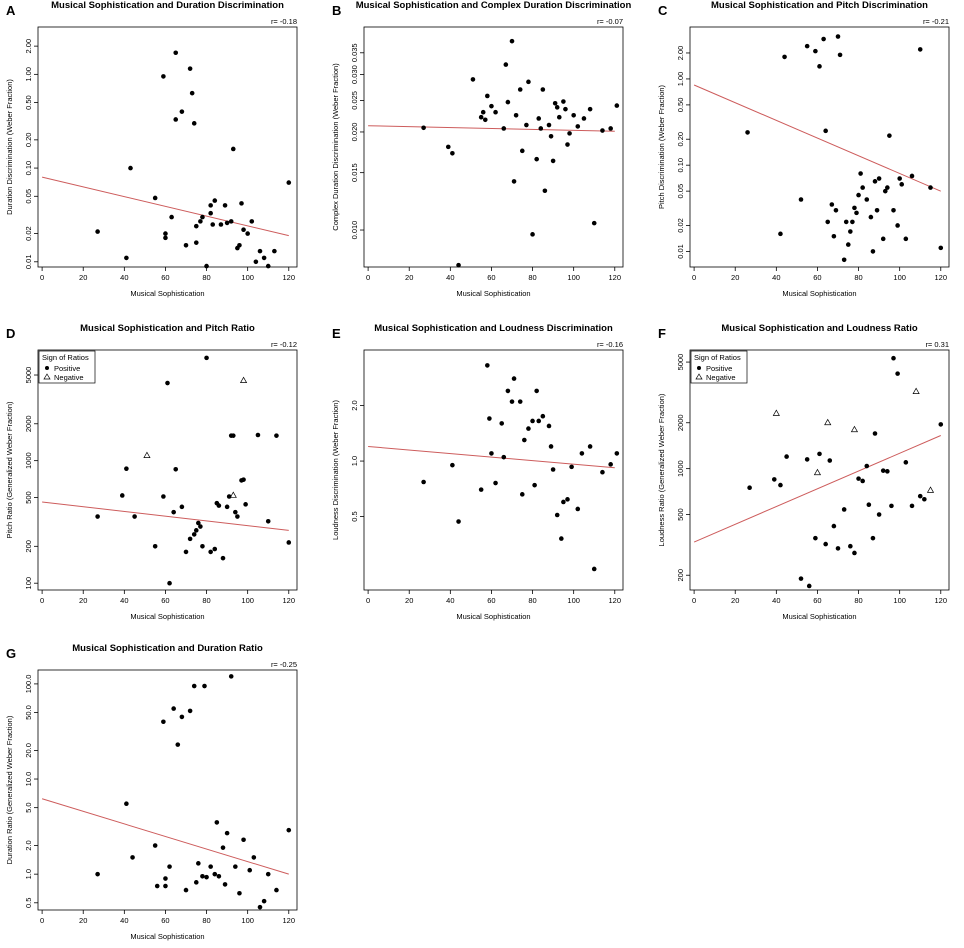 This screenshot has width=964, height=948. Describe the element at coordinates (680, 139) in the screenshot. I see `y-tick-label: 0.20` at that location.